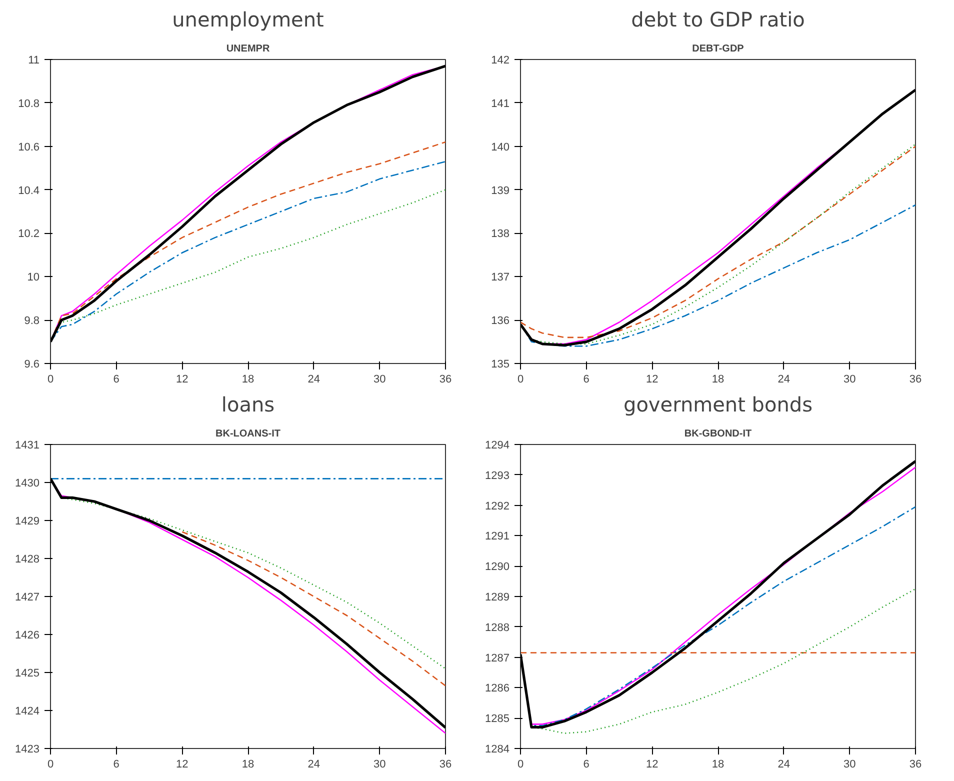  What do you see at coordinates (27, 712) in the screenshot?
I see `y-tick-label: 1424` at bounding box center [27, 712].